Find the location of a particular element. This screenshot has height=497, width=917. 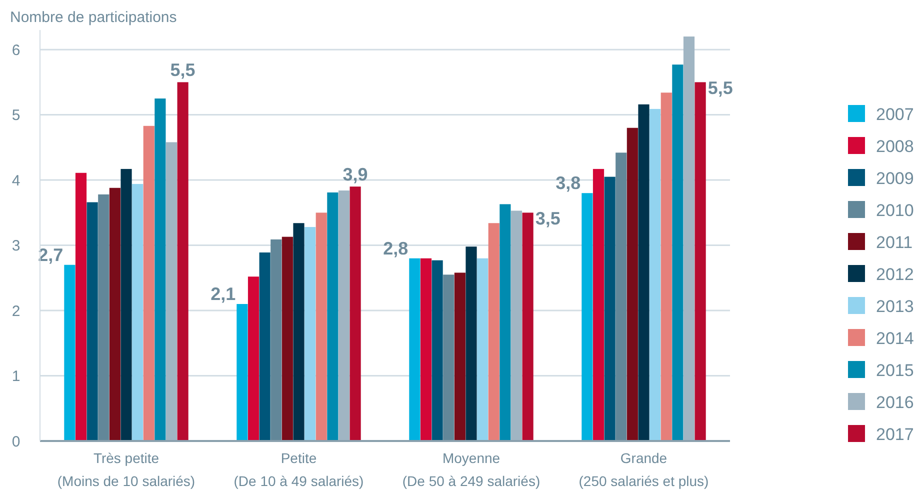

y-tick-label: 6 is located at coordinates (16, 50).